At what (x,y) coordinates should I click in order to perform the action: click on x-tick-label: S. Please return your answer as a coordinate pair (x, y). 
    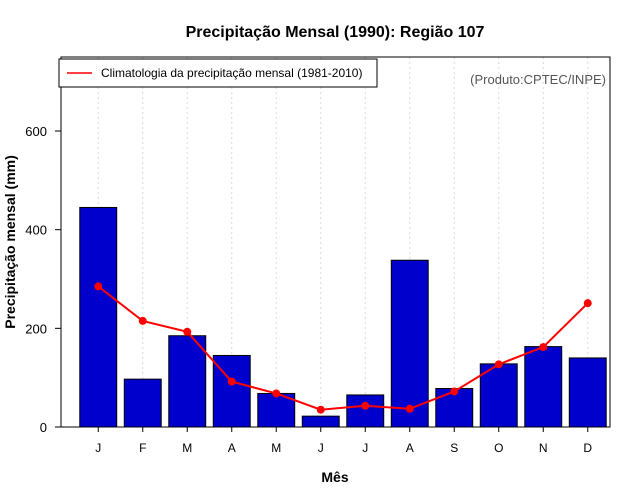
    Looking at the image, I should click on (454, 448).